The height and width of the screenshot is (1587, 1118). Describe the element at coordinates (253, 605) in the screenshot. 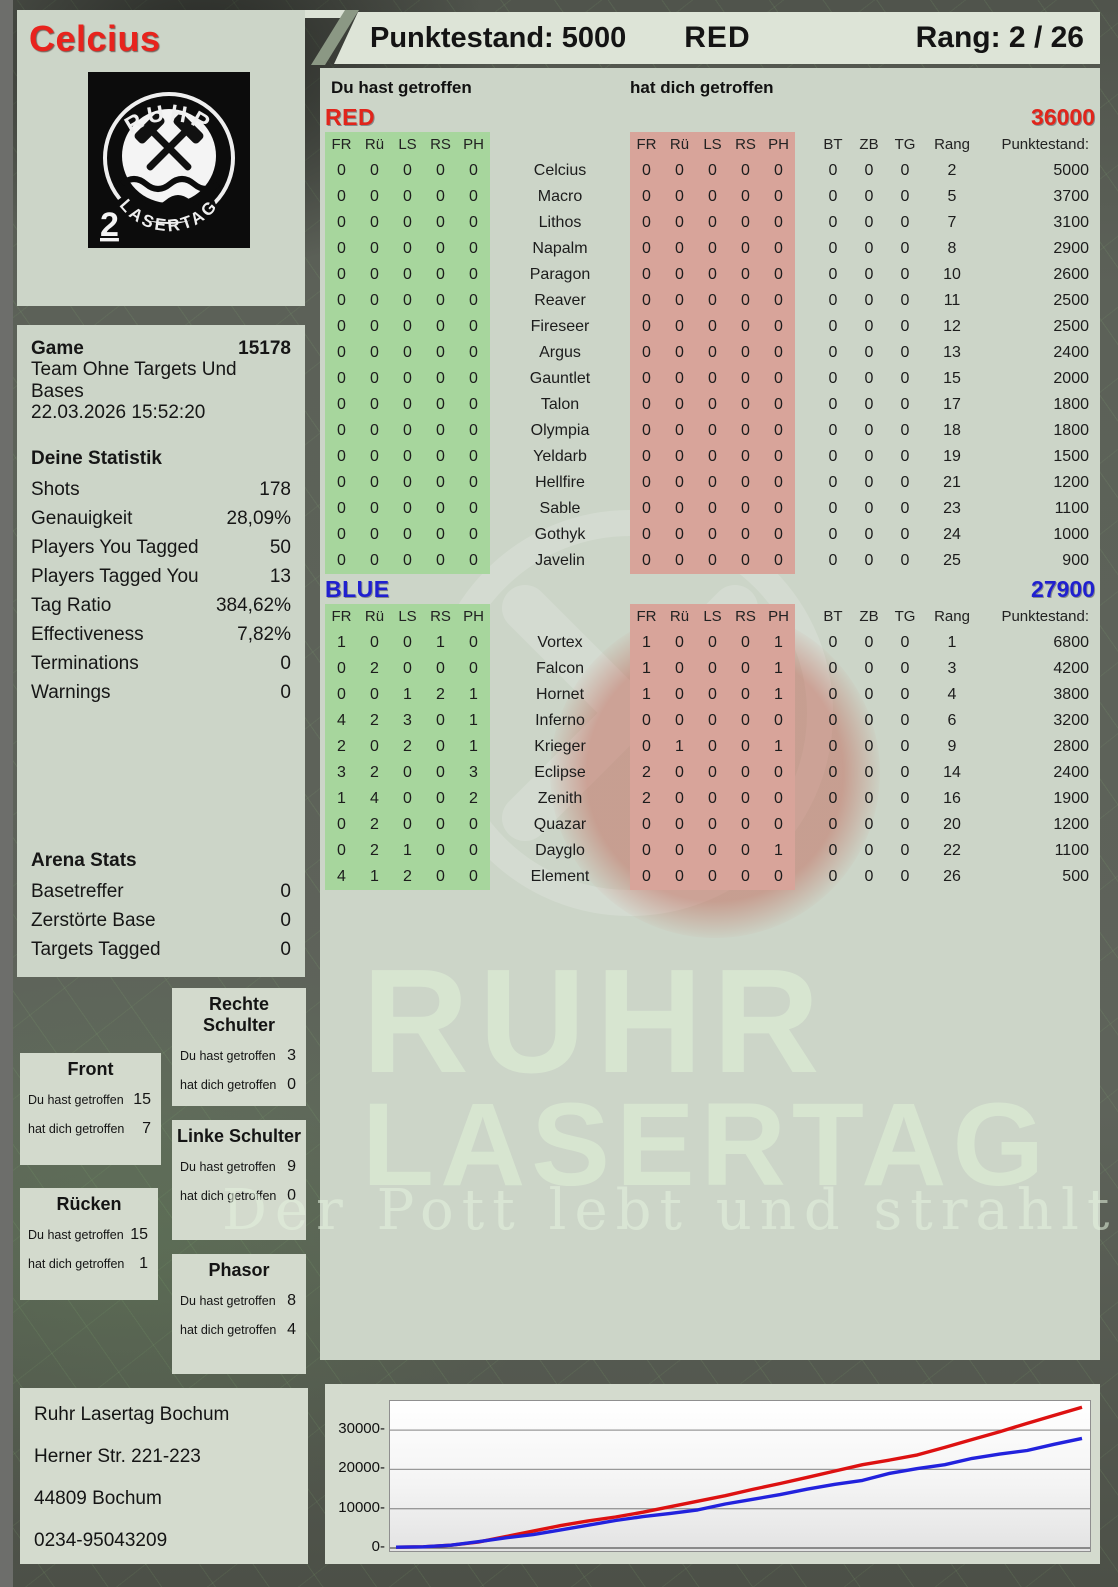

I see `stat-value: 384,62%` at that location.